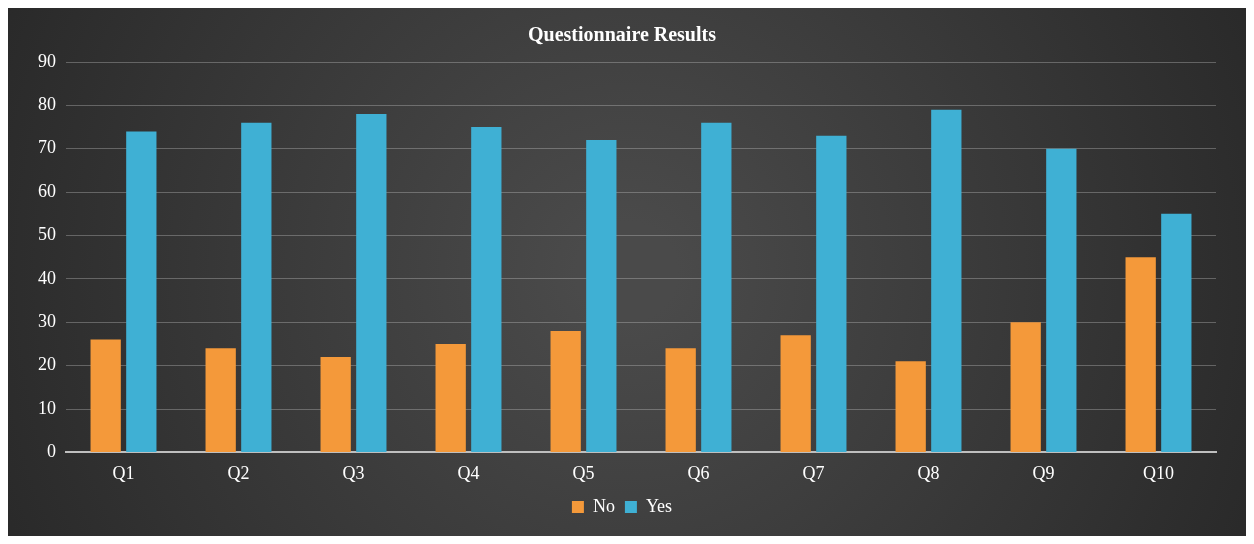 The height and width of the screenshot is (544, 1254). What do you see at coordinates (468, 472) in the screenshot?
I see `x-tick-label: Q4` at bounding box center [468, 472].